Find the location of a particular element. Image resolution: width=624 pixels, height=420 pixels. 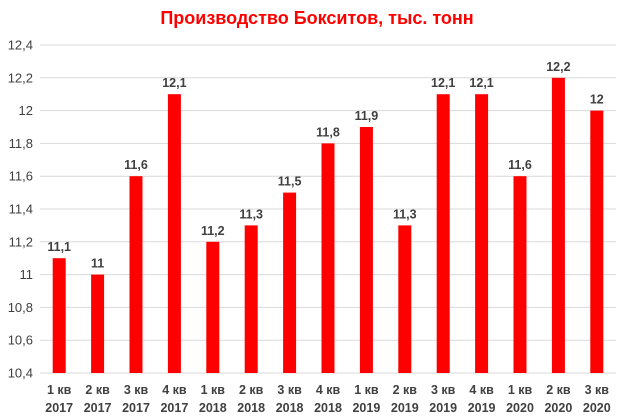

chart-title: Производство Бокситов, тыс. тонн is located at coordinates (316, 18).